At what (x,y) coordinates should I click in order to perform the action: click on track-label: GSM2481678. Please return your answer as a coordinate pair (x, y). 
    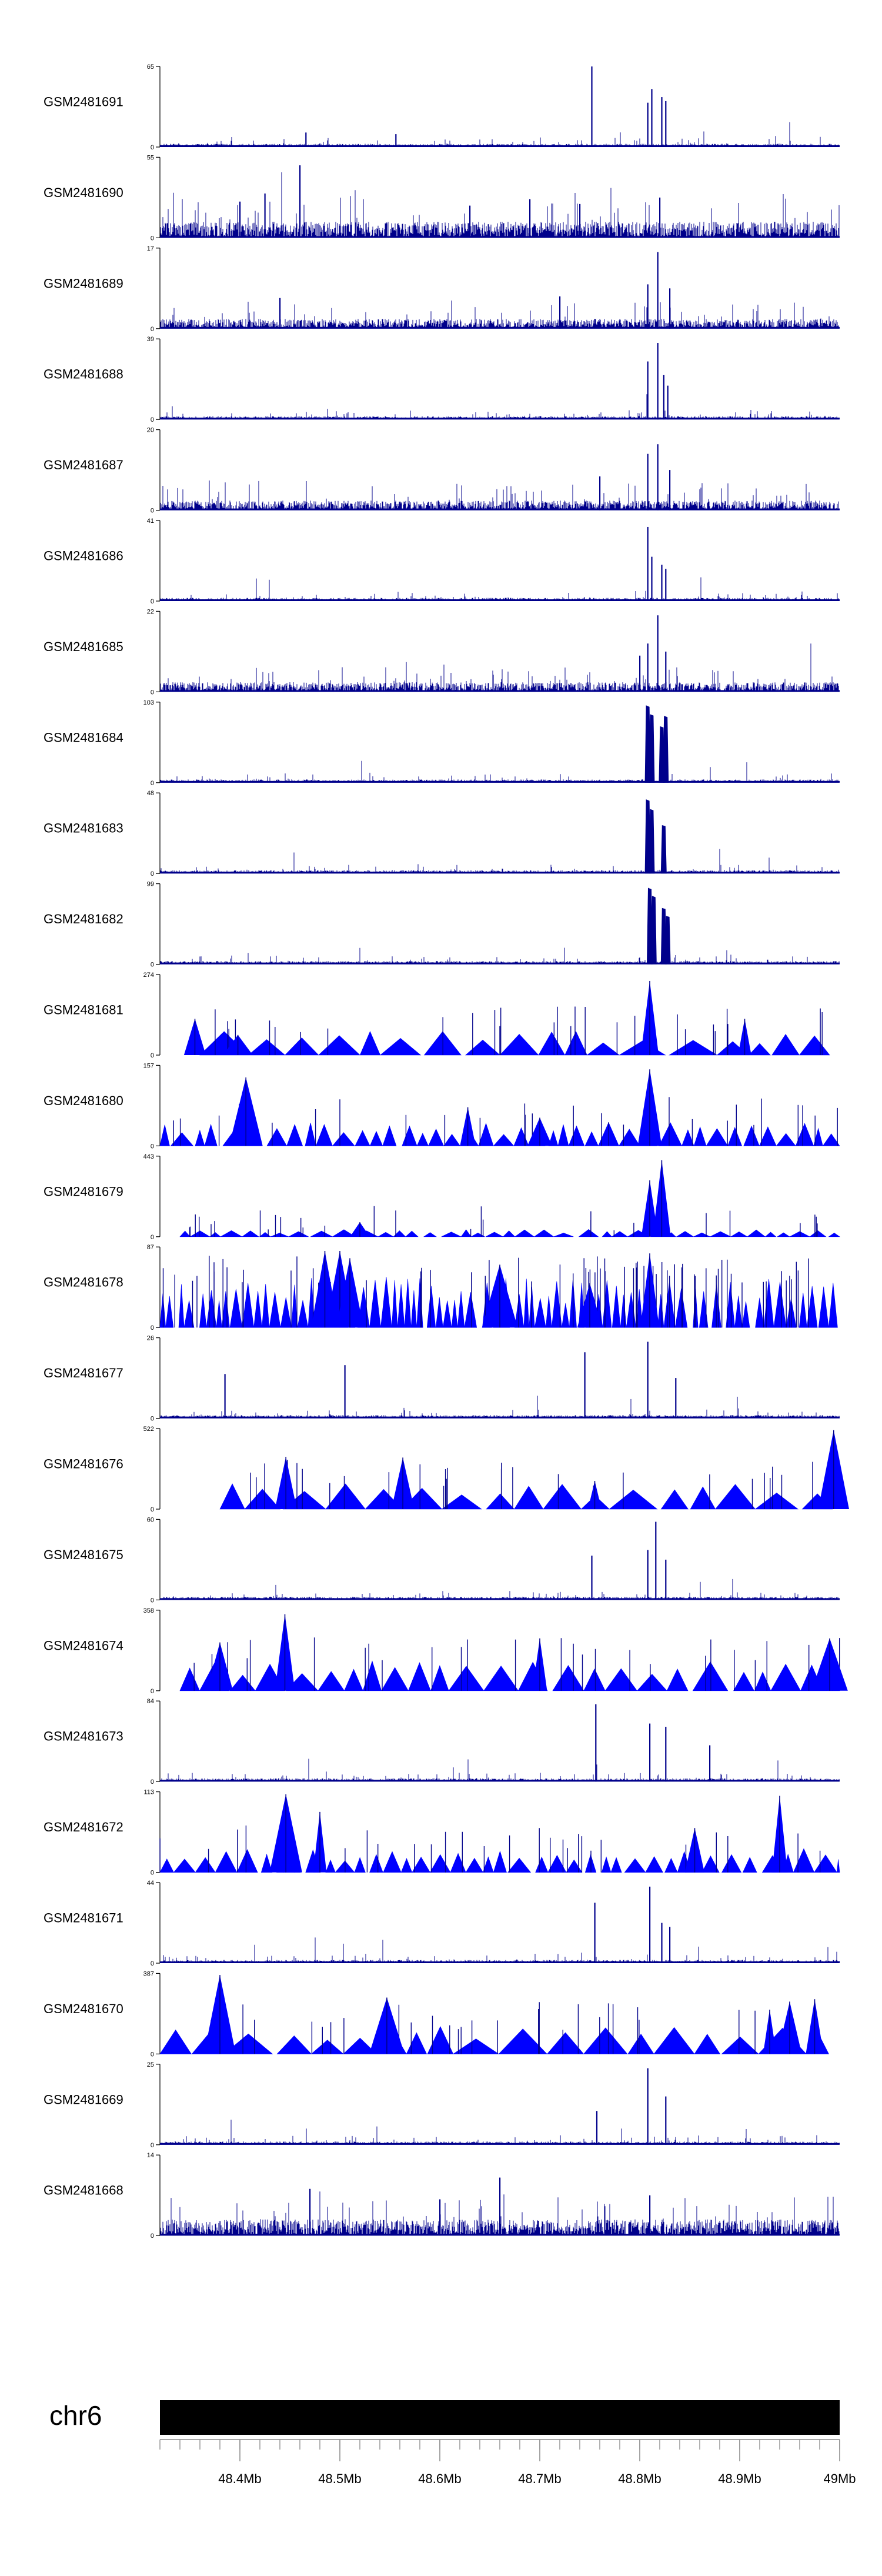
    Looking at the image, I should click on (83, 1282).